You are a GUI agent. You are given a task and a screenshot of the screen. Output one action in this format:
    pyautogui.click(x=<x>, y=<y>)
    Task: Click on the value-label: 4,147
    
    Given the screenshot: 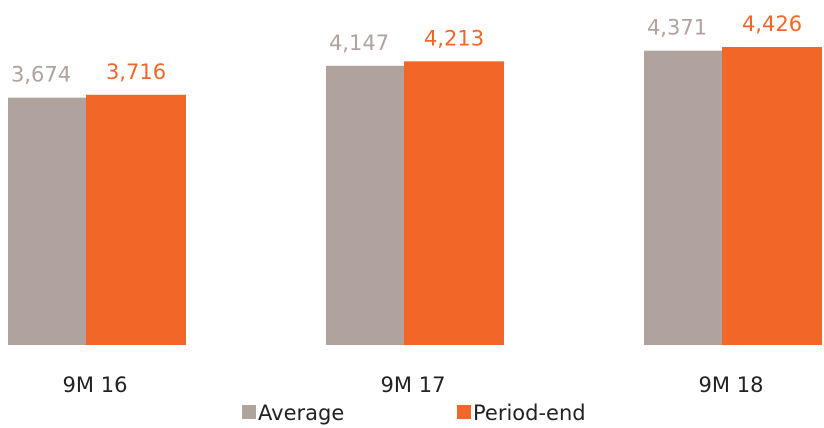 What is the action you would take?
    pyautogui.click(x=359, y=43)
    